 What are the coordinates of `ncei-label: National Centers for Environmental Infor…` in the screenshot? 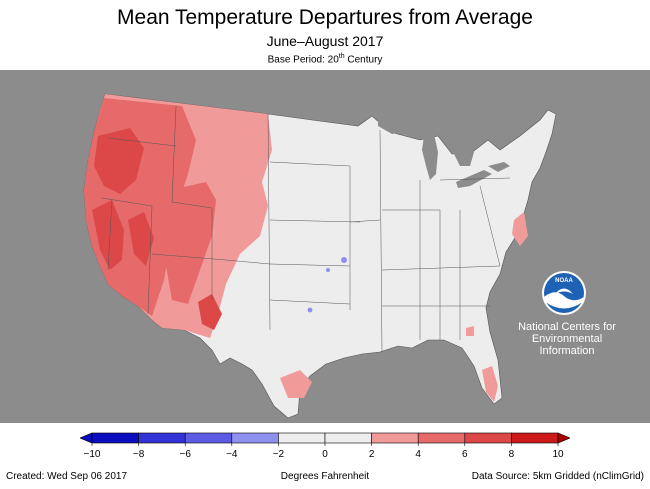 It's located at (567, 339).